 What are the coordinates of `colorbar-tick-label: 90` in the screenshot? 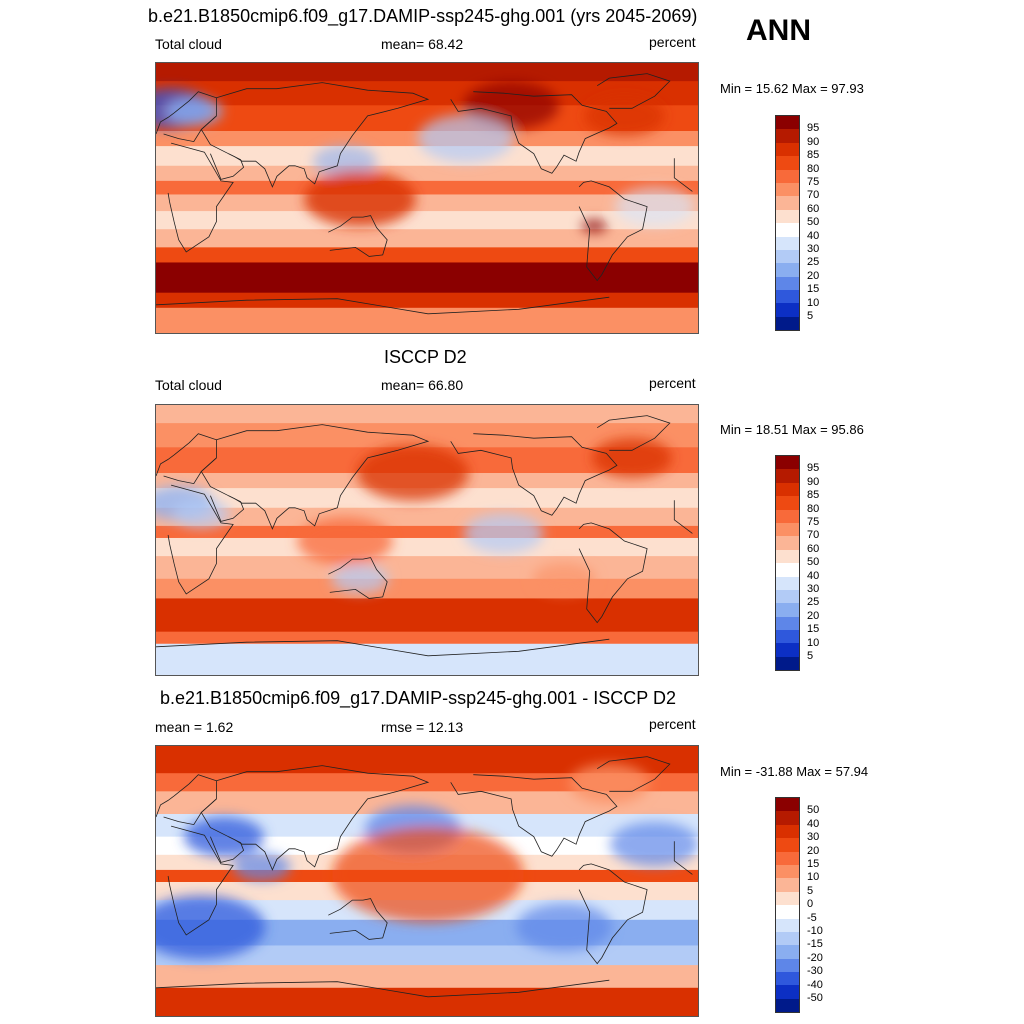 It's located at (813, 141).